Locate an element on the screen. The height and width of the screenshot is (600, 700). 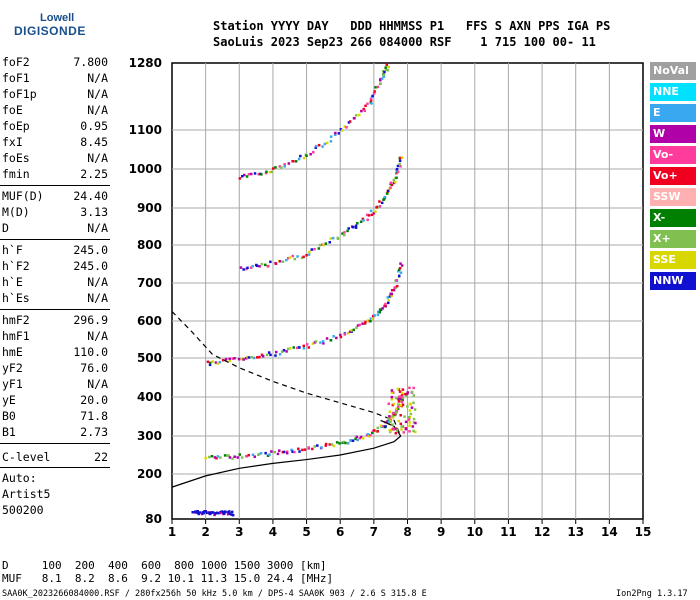
x-tick-label: 5 is located at coordinates (306, 532).